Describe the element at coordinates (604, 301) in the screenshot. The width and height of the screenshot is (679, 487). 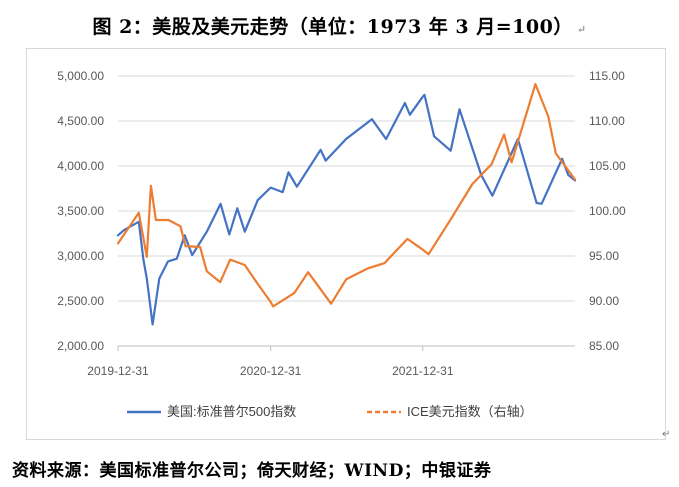
I see `y-right-tick-label: 90.00` at that location.